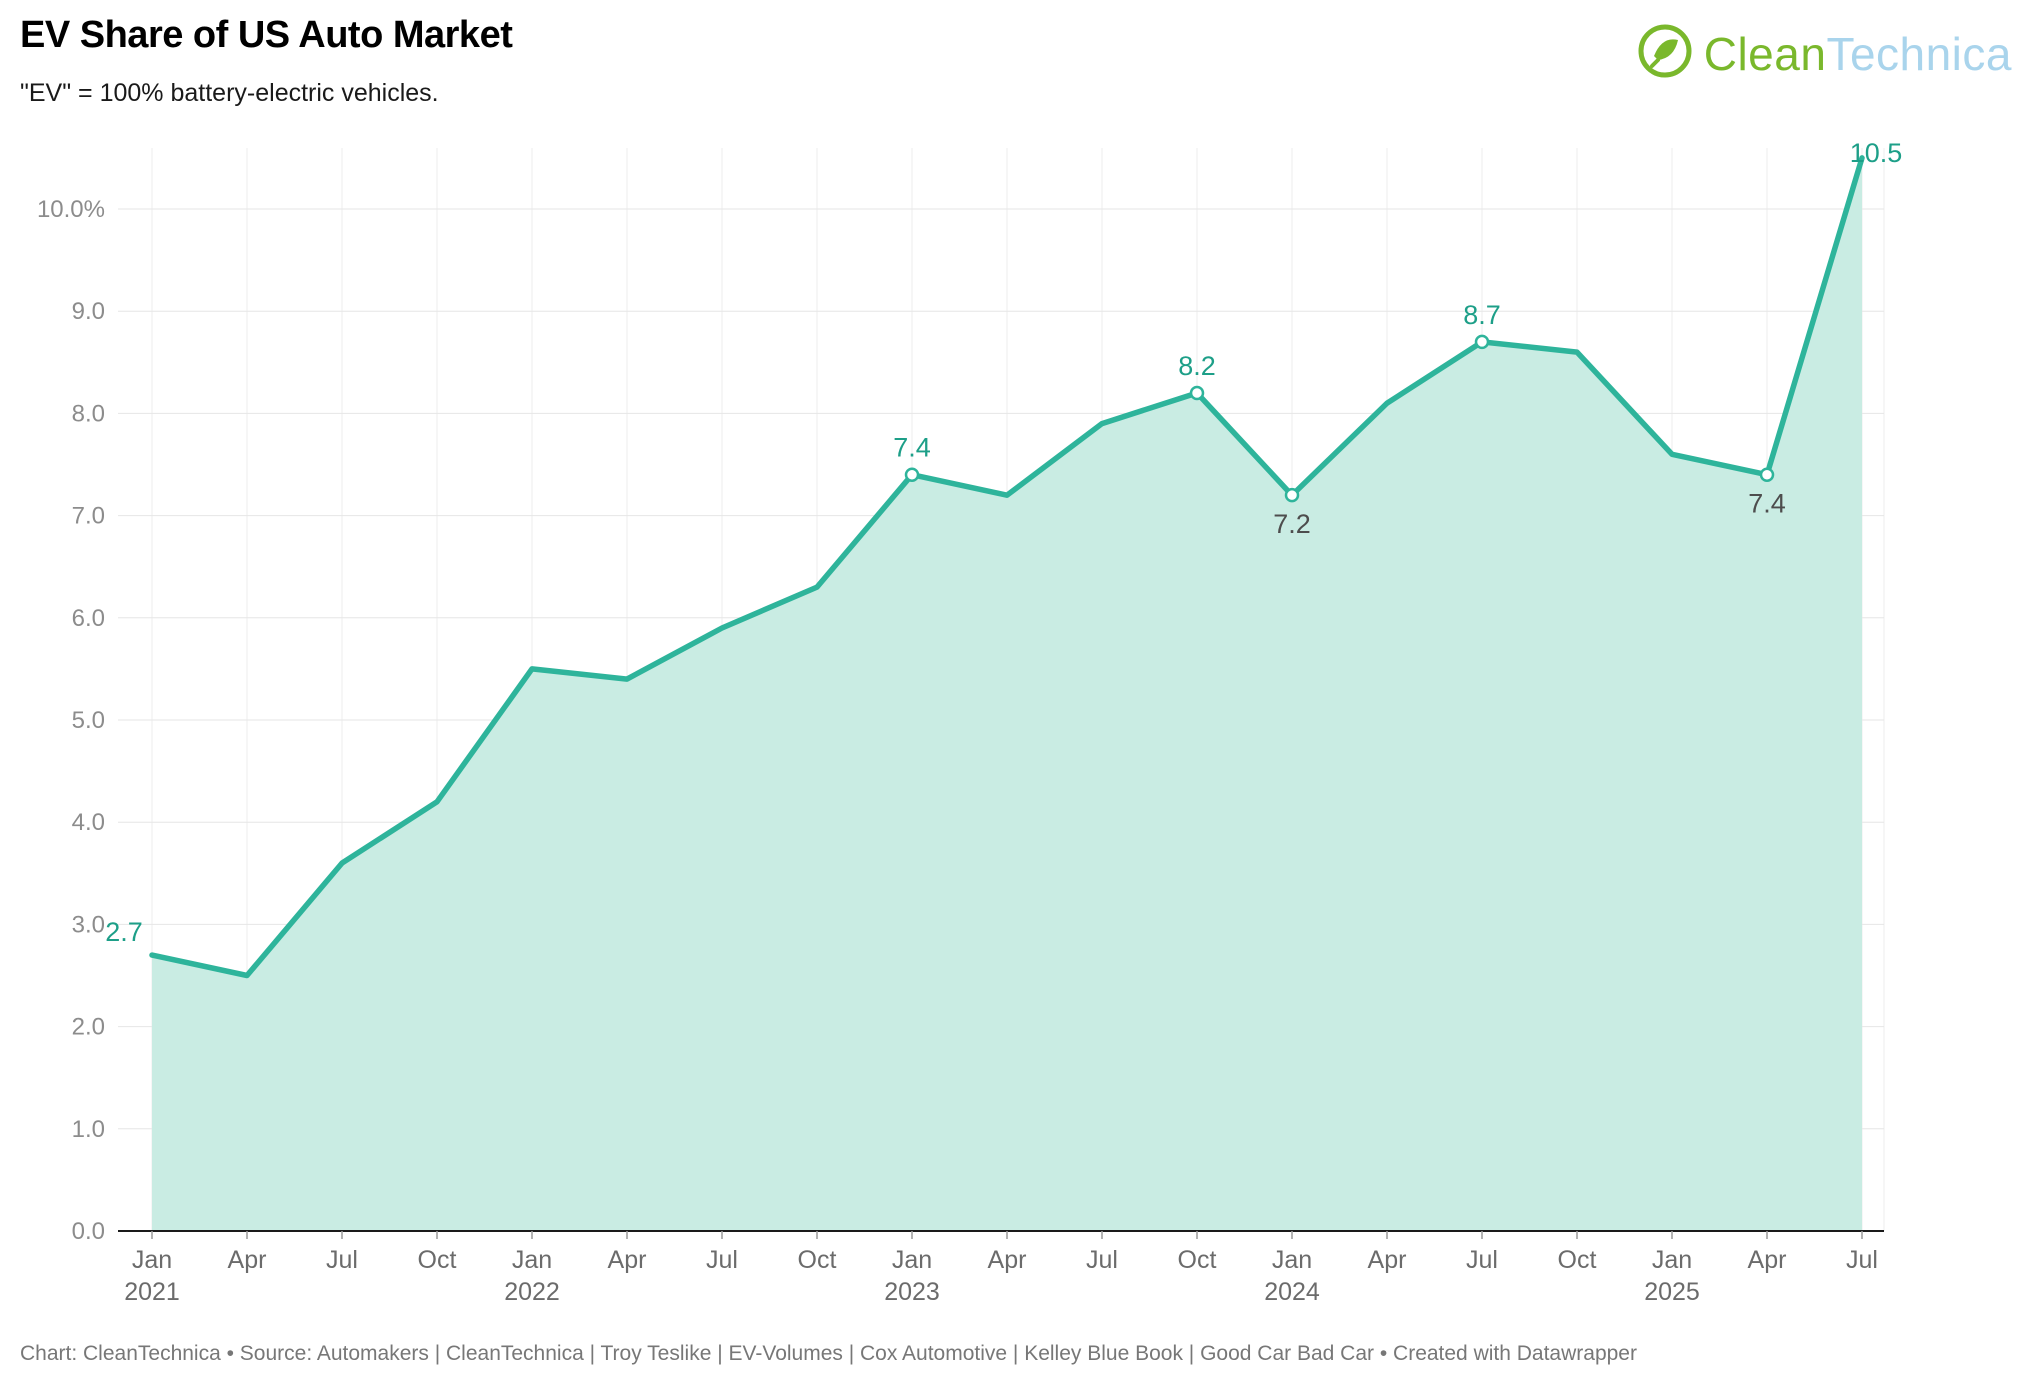 This screenshot has height=1376, width=2040. I want to click on y-axis-tick-label: 5.0, so click(88, 720).